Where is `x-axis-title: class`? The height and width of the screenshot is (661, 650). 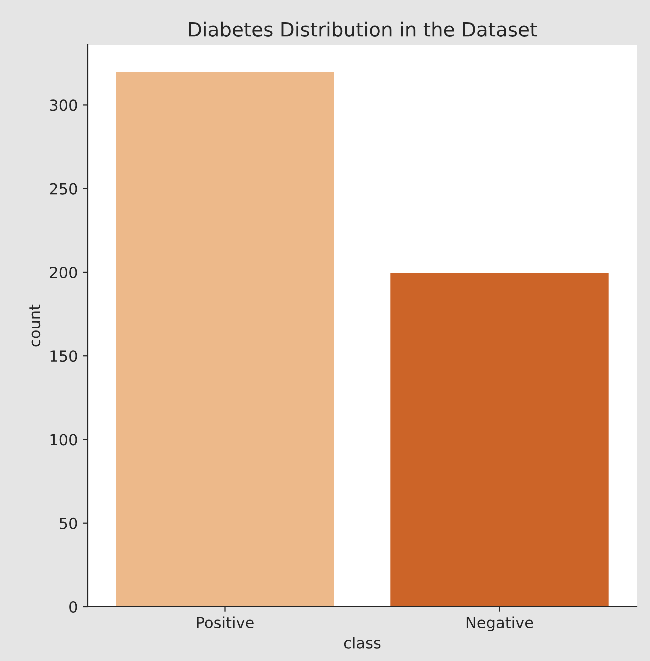 x-axis-title: class is located at coordinates (362, 643).